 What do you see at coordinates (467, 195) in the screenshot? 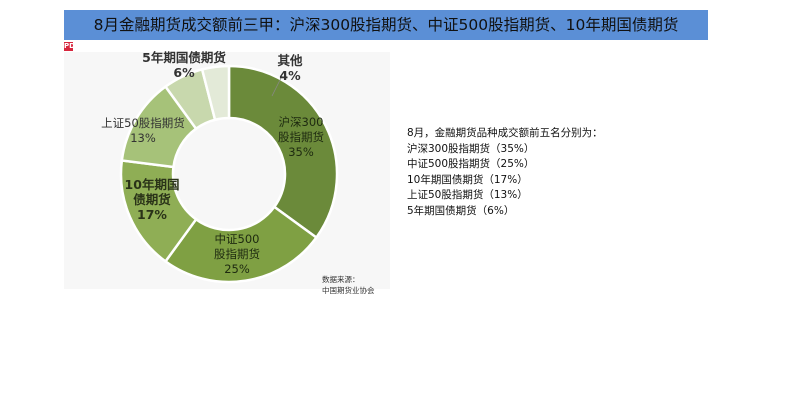
I see `summary-item: 上证50股指期货（13%）` at bounding box center [467, 195].